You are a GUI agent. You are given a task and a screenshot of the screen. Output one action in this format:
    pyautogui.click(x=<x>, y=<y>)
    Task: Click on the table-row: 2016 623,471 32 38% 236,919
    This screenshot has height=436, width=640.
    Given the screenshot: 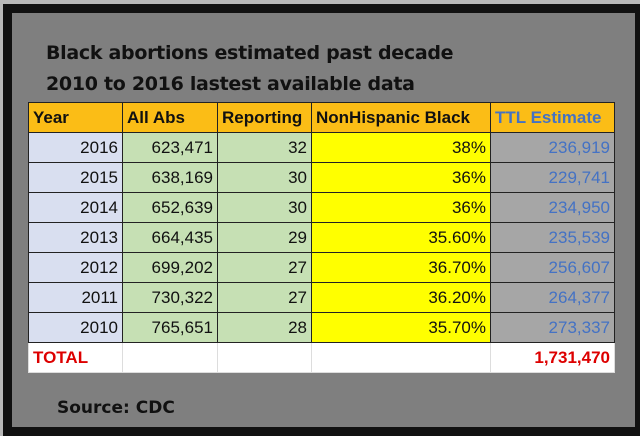 What is the action you would take?
    pyautogui.click(x=321, y=147)
    